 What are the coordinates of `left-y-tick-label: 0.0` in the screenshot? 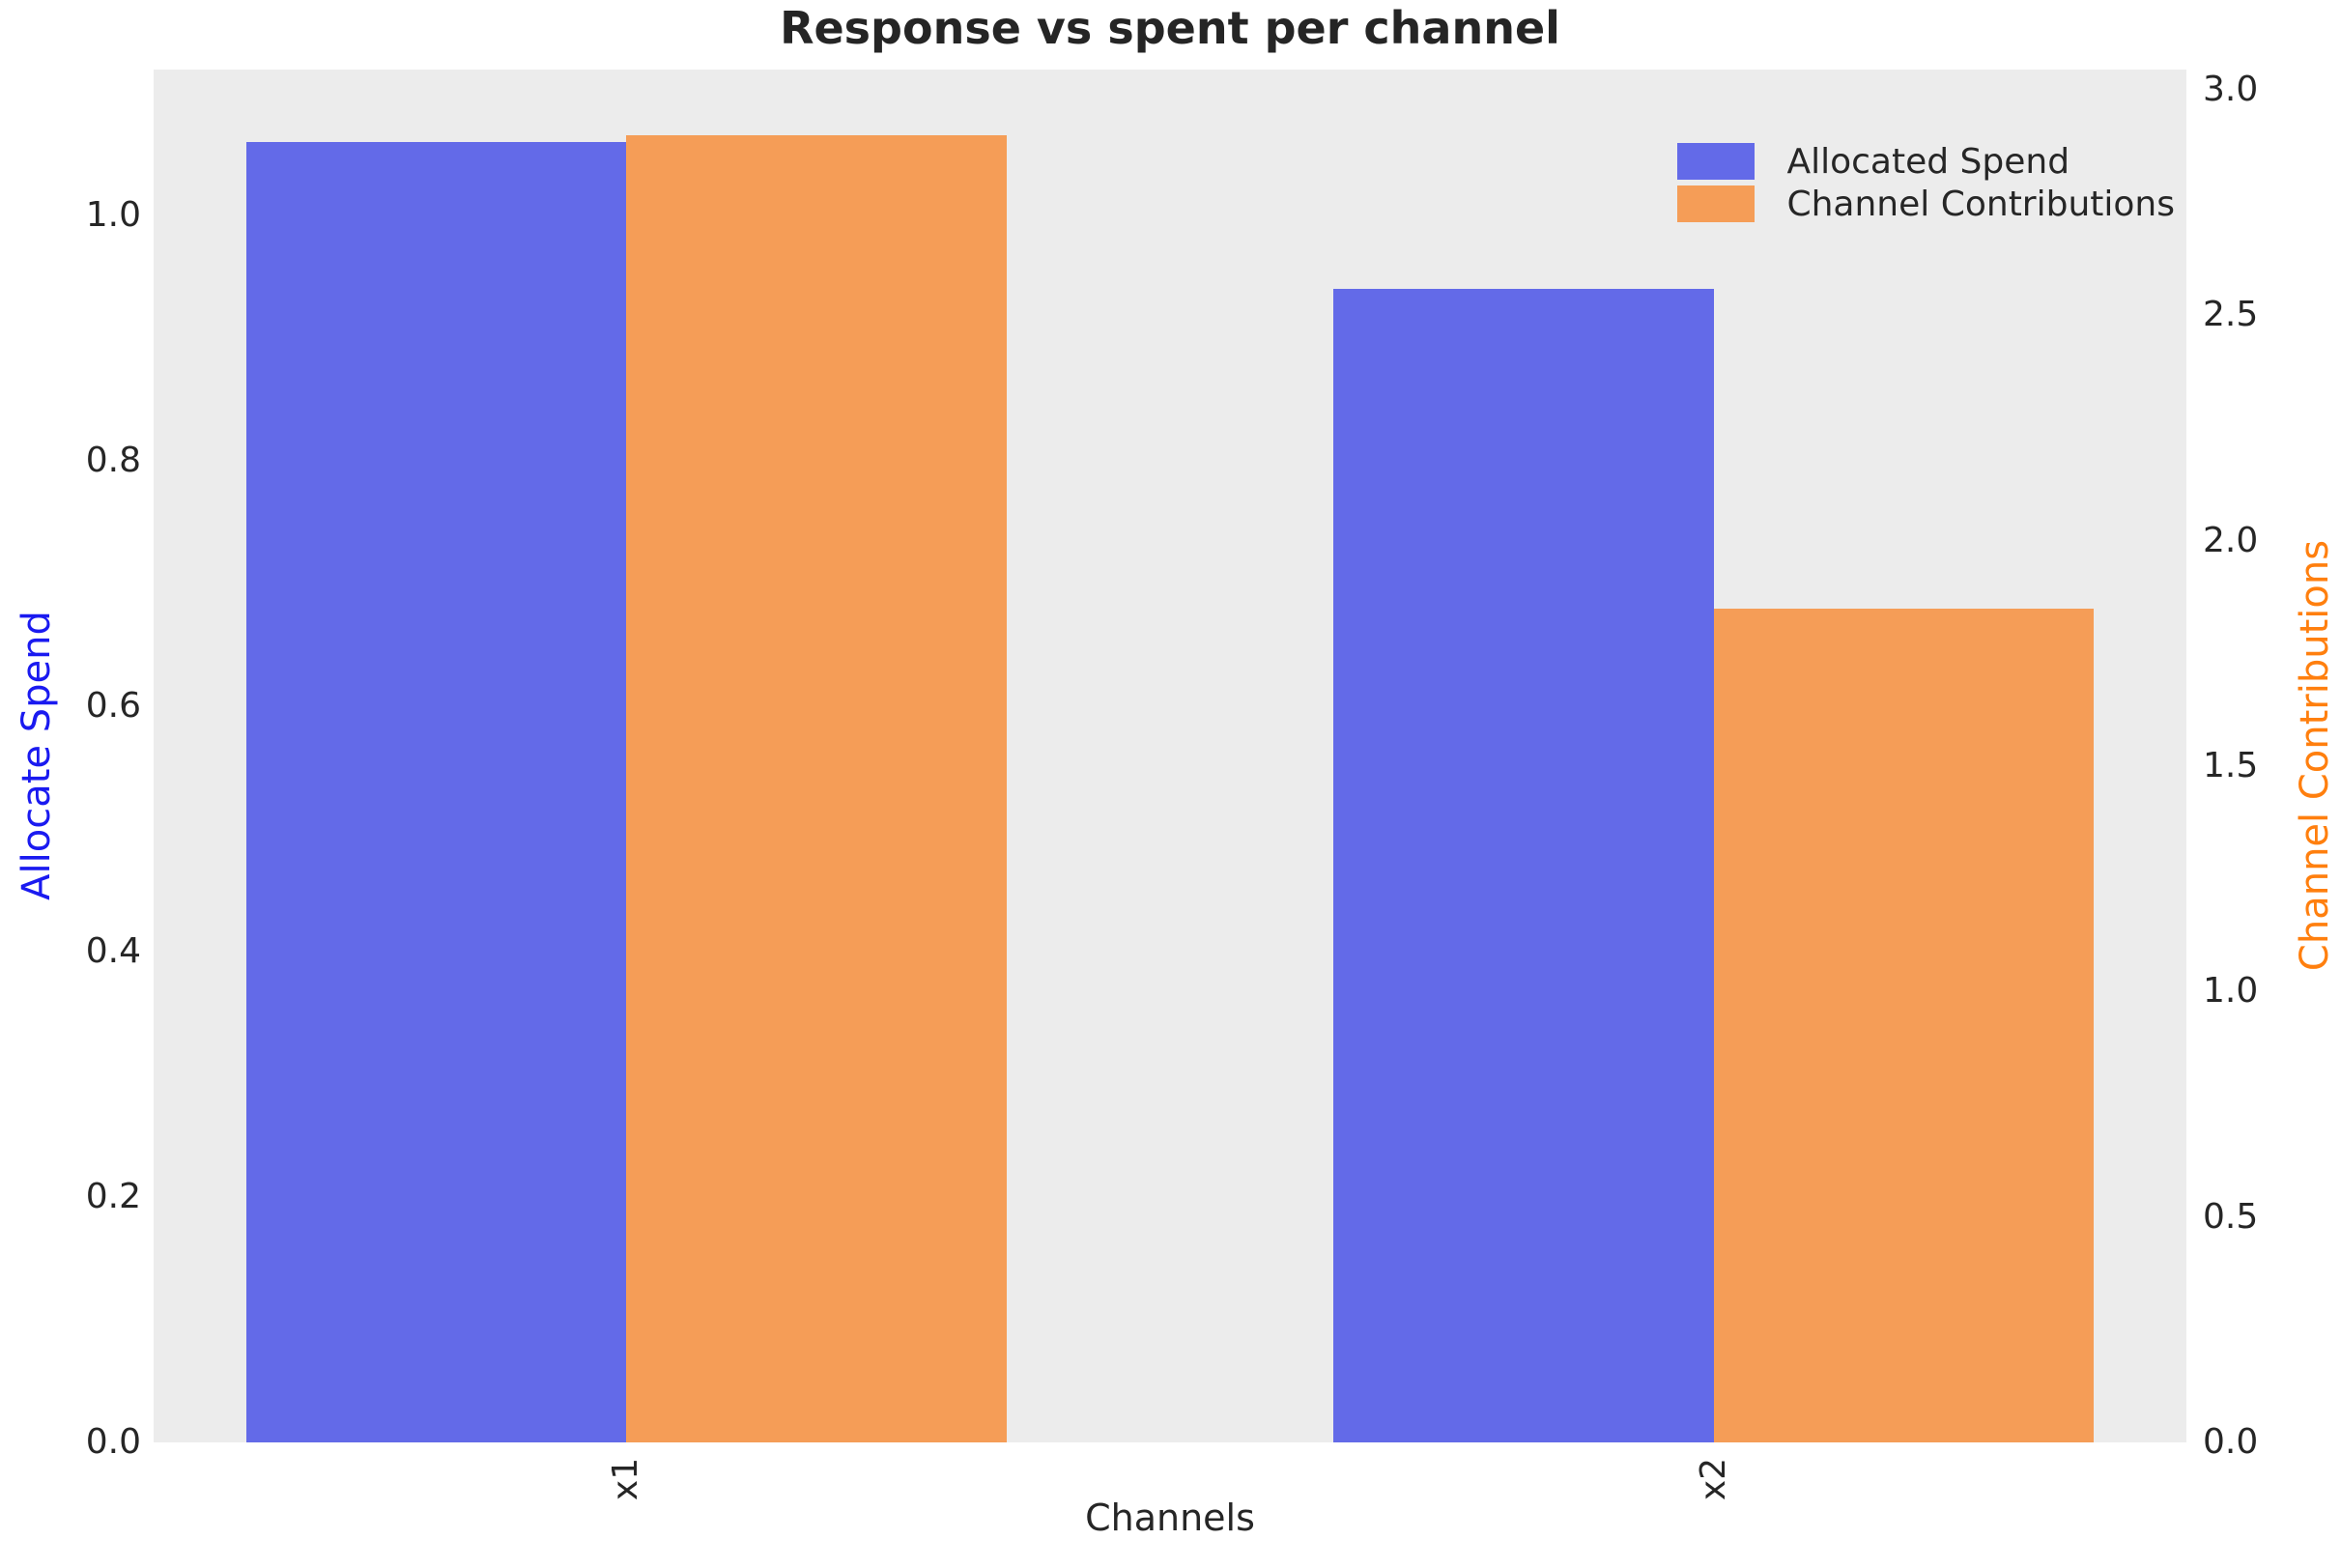 It's located at (113, 1442).